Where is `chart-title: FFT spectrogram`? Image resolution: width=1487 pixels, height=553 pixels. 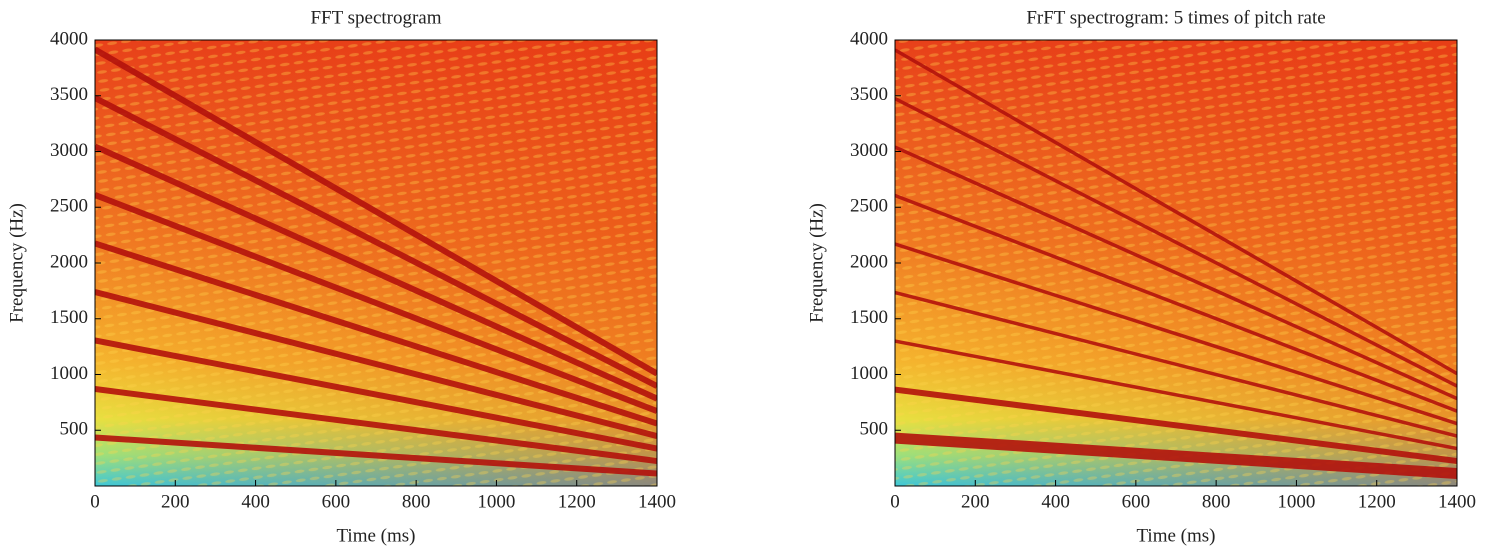 chart-title: FFT spectrogram is located at coordinates (375, 17).